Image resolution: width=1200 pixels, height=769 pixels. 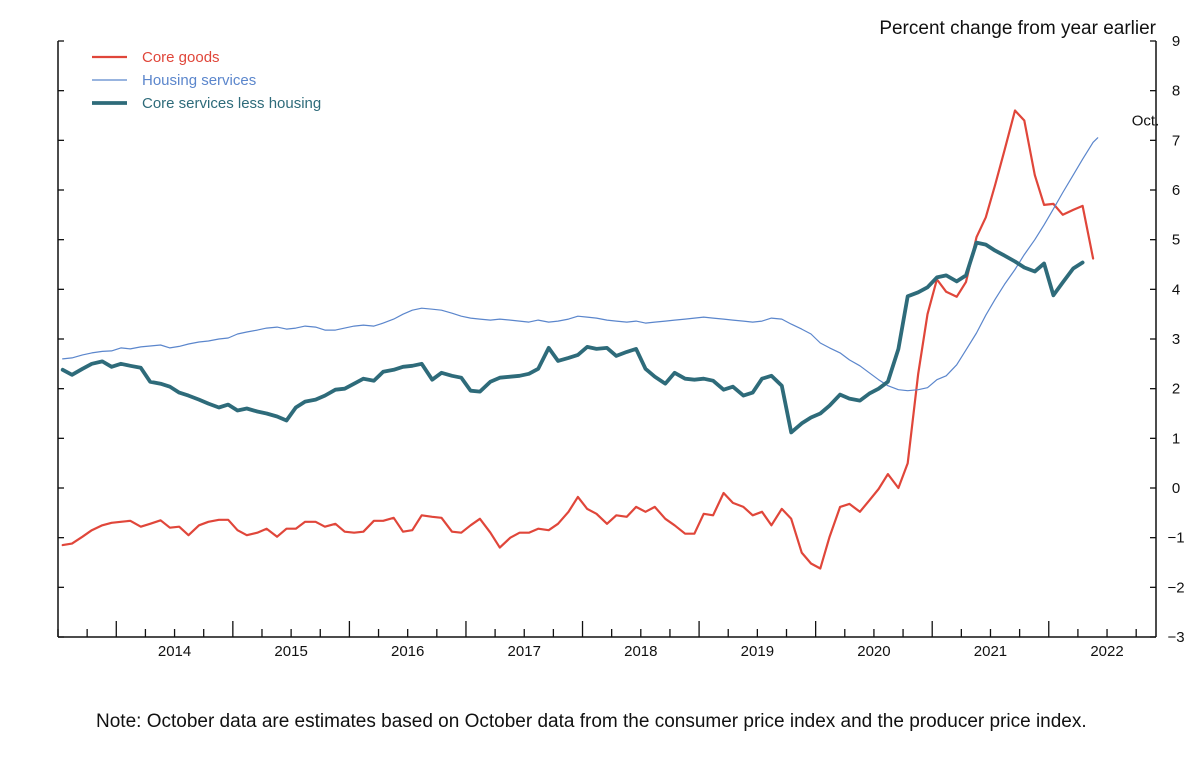 What do you see at coordinates (1175, 587) in the screenshot?
I see `y-tick-label: −2` at bounding box center [1175, 587].